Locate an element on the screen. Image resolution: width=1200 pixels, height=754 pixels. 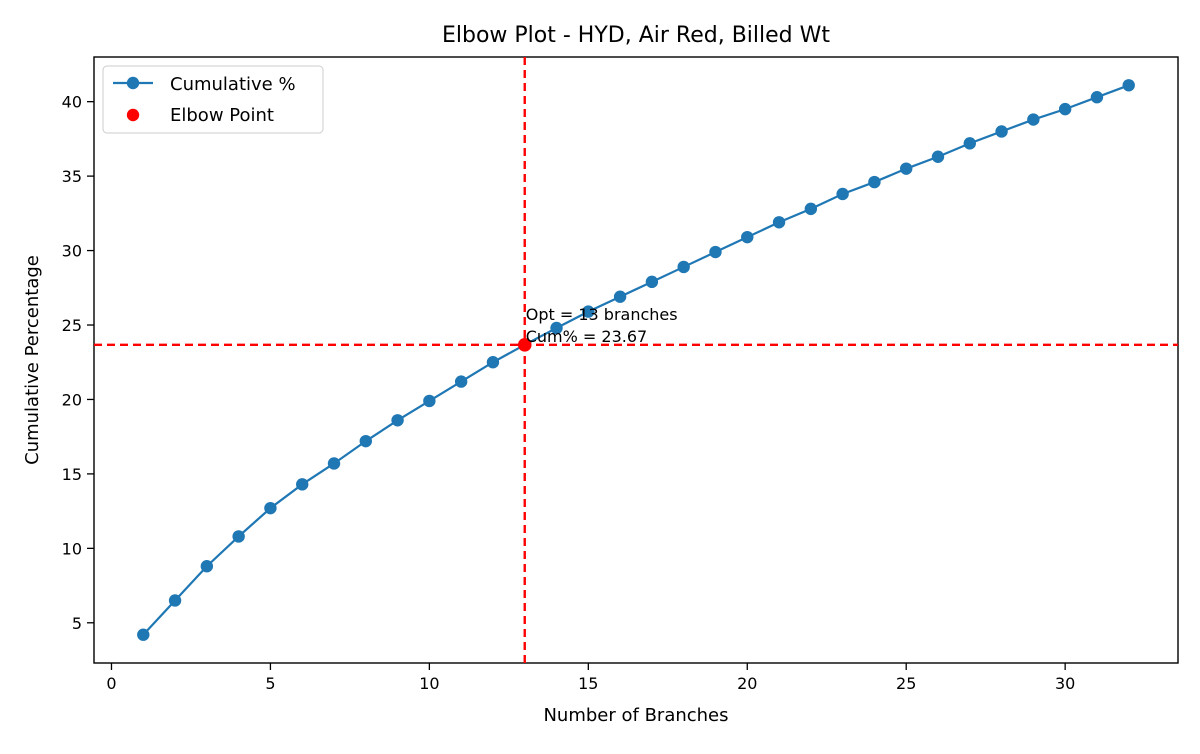
y-tick-label: 30 is located at coordinates (72, 251).